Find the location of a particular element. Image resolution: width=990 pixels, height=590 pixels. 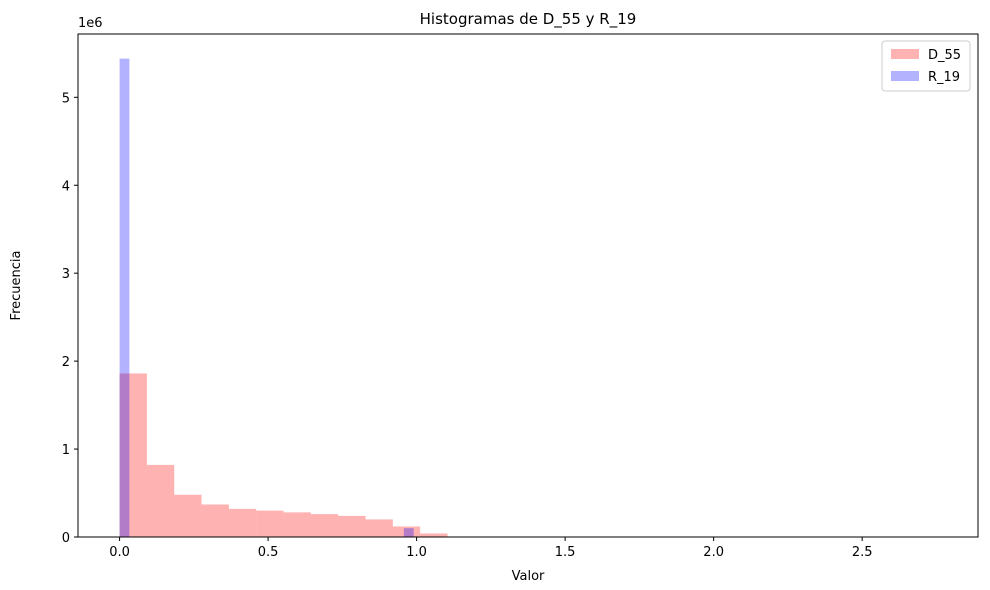

legend: D_55 R_19 is located at coordinates (926, 66).